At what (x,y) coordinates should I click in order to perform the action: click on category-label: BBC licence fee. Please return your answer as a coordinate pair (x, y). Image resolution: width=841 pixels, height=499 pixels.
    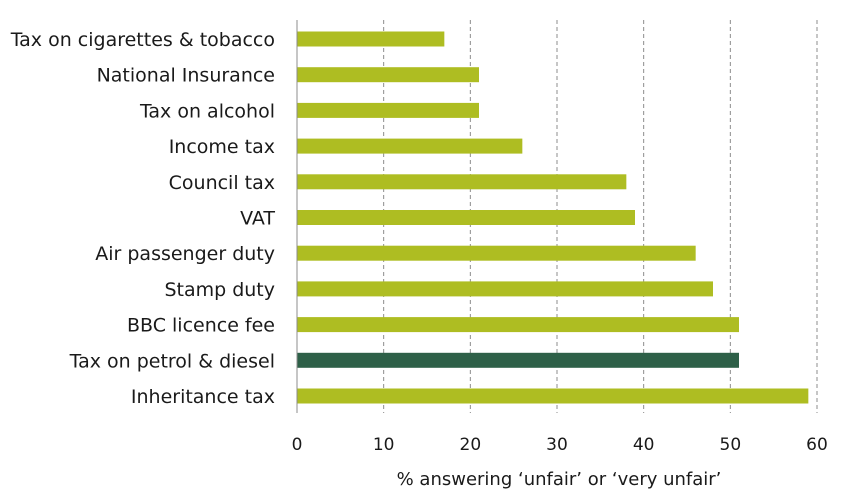
    Looking at the image, I should click on (201, 326).